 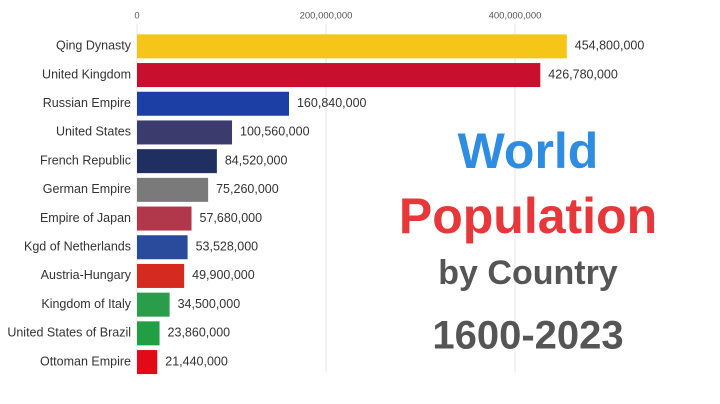 What do you see at coordinates (94, 46) in the screenshot?
I see `category-label: Qing Dynasty` at bounding box center [94, 46].